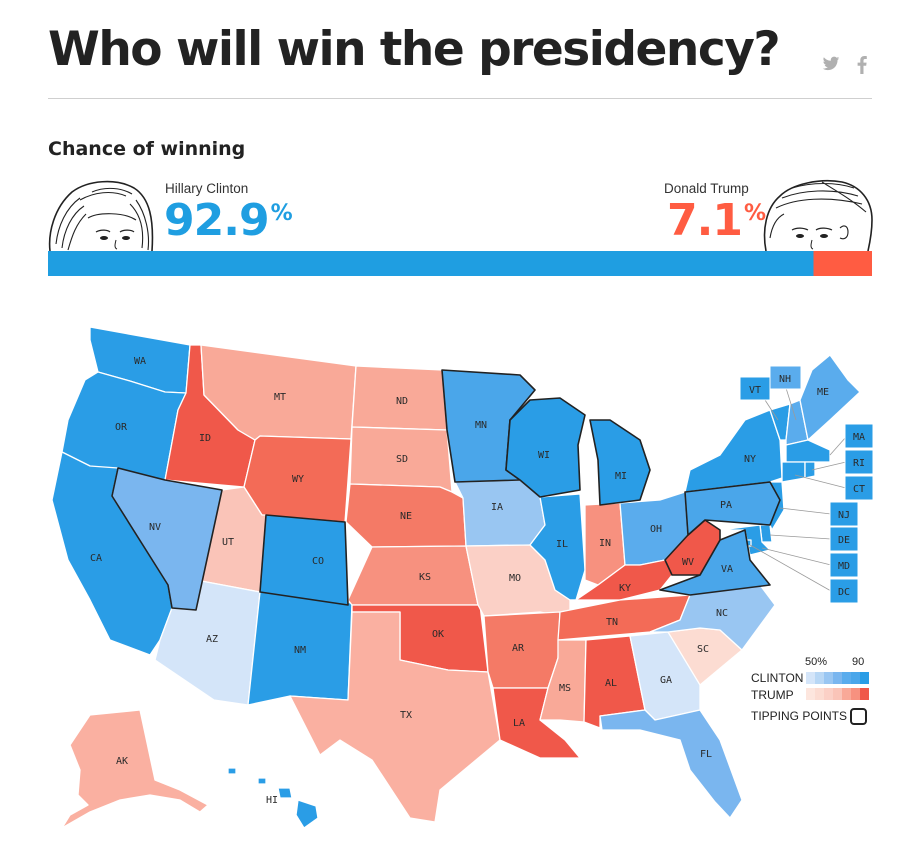 The height and width of the screenshot is (848, 924). I want to click on clinton-chance: 92.9%, so click(228, 221).